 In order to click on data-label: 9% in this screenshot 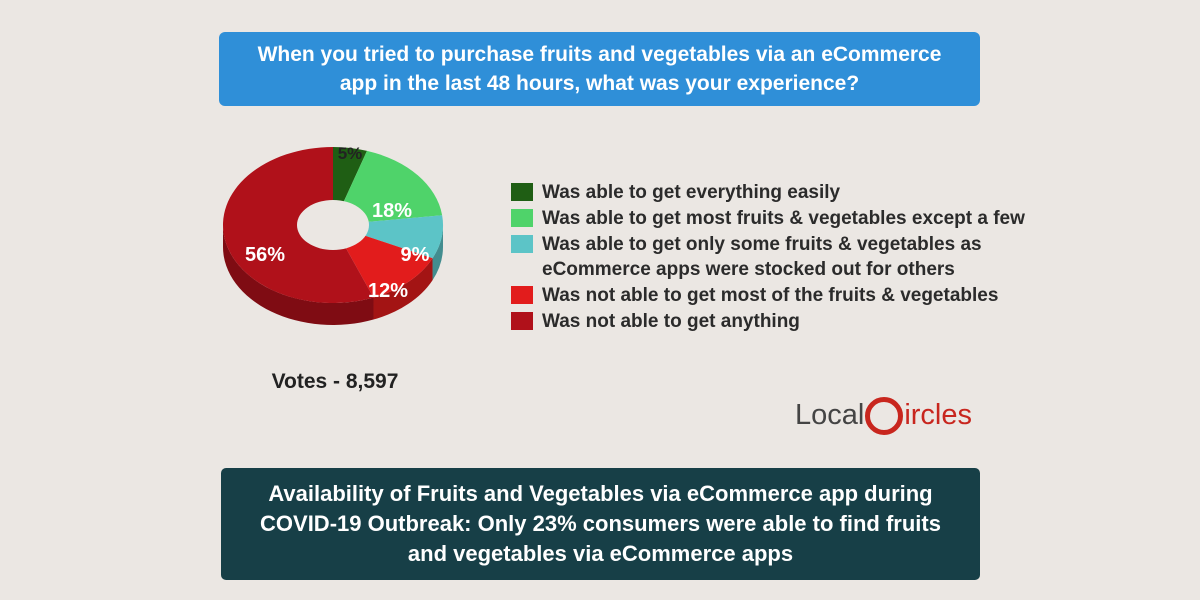, I will do `click(415, 255)`.